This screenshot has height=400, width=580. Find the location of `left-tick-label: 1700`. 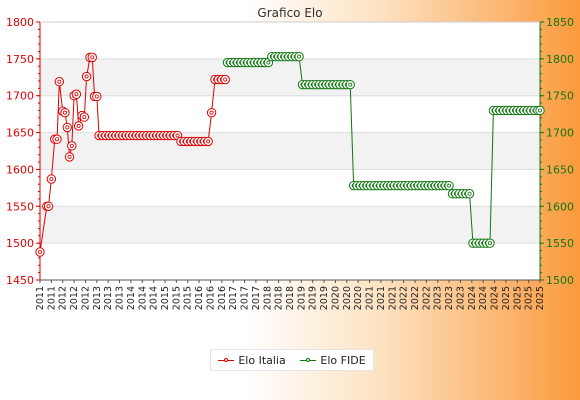

left-tick-label: 1700 is located at coordinates (20, 96).